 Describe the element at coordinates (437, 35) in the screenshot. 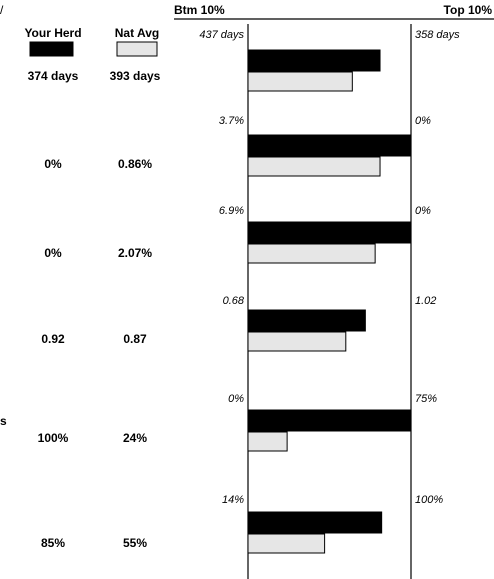

I see `top-10-label: 358 days` at that location.